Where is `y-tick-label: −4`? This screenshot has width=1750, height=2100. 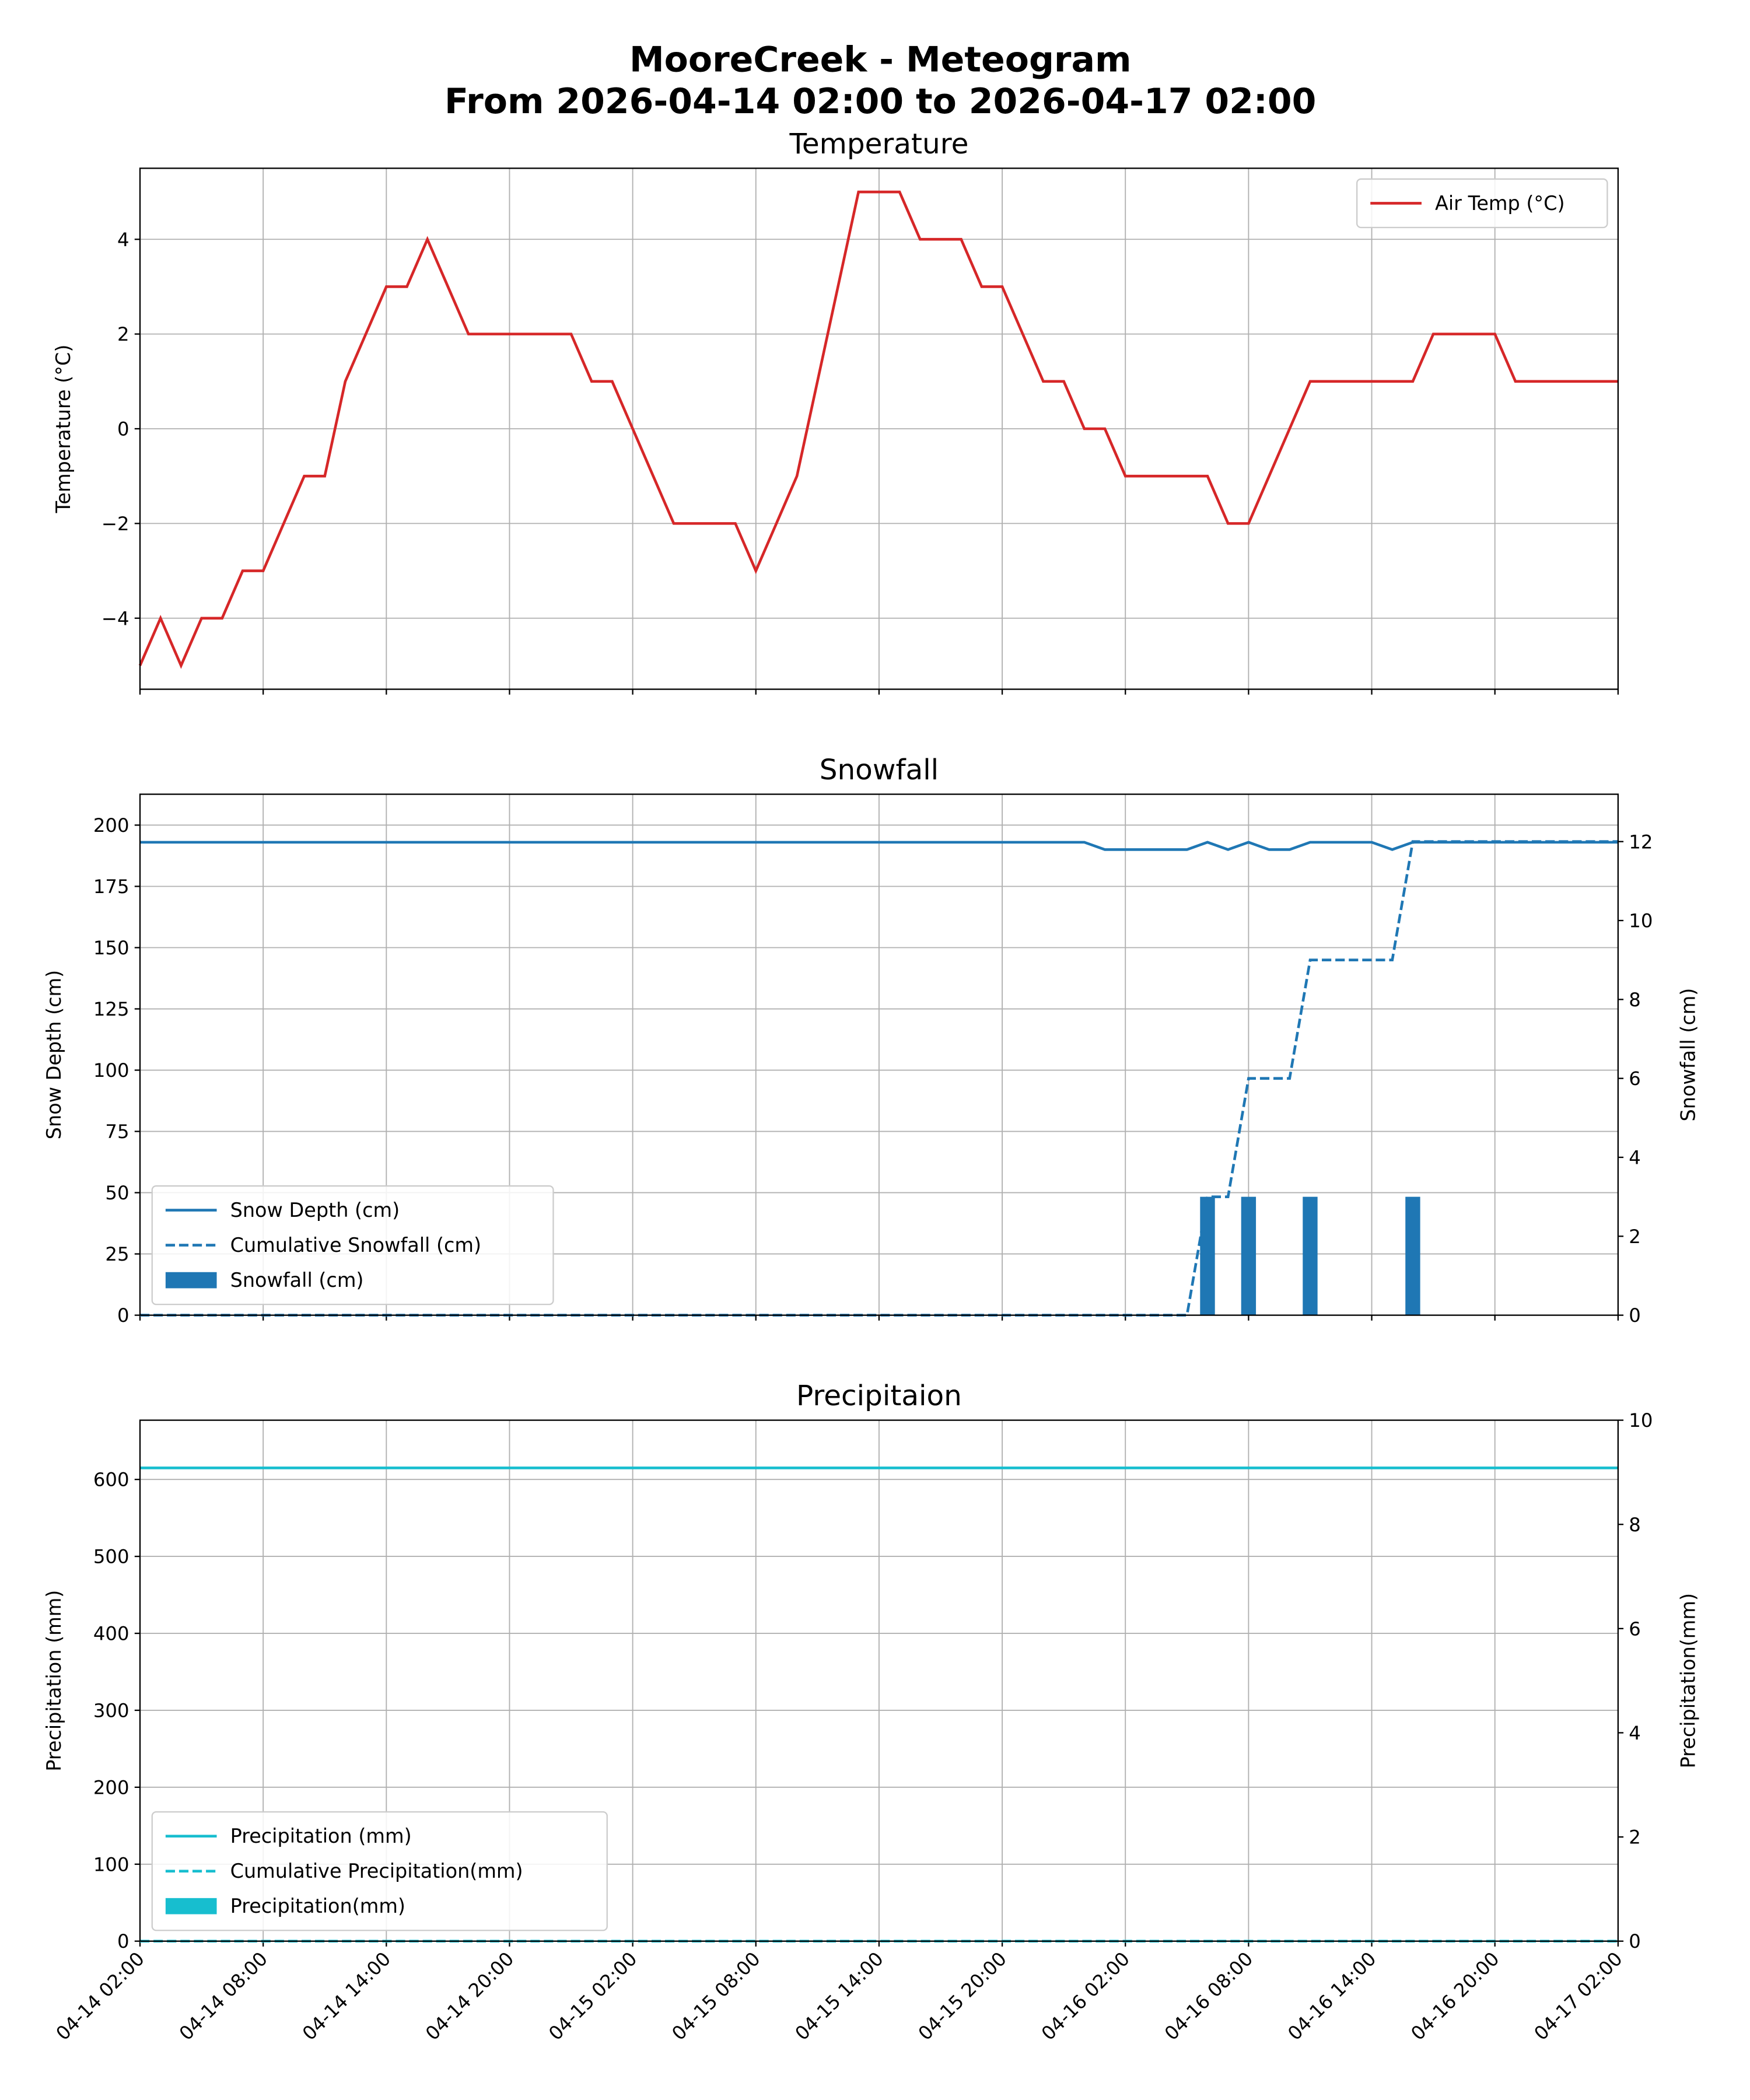
y-tick-label: −4 is located at coordinates (116, 618).